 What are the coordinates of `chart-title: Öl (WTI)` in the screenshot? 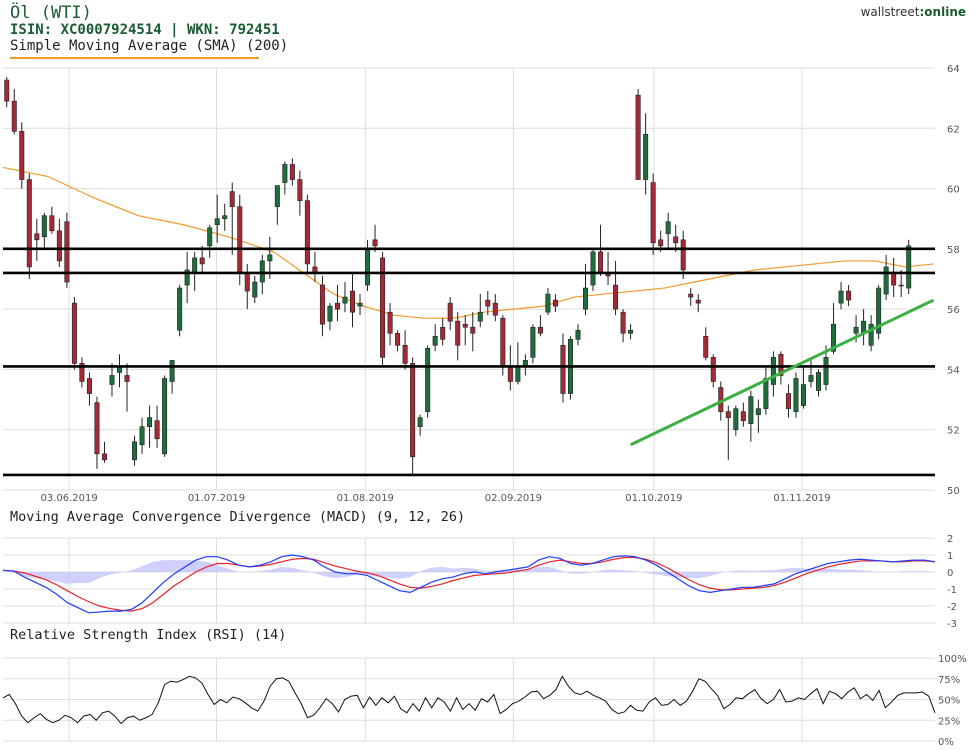 It's located at (51, 13).